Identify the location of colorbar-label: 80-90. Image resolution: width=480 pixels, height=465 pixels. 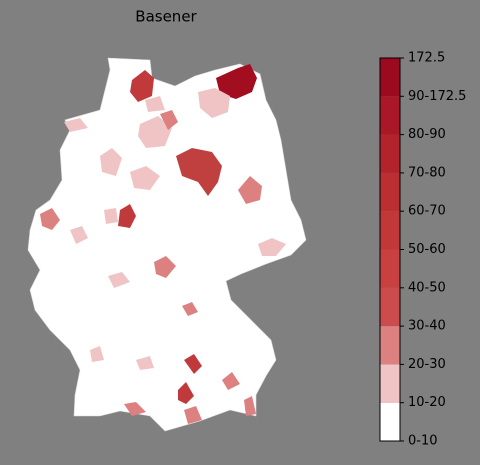
(427, 134).